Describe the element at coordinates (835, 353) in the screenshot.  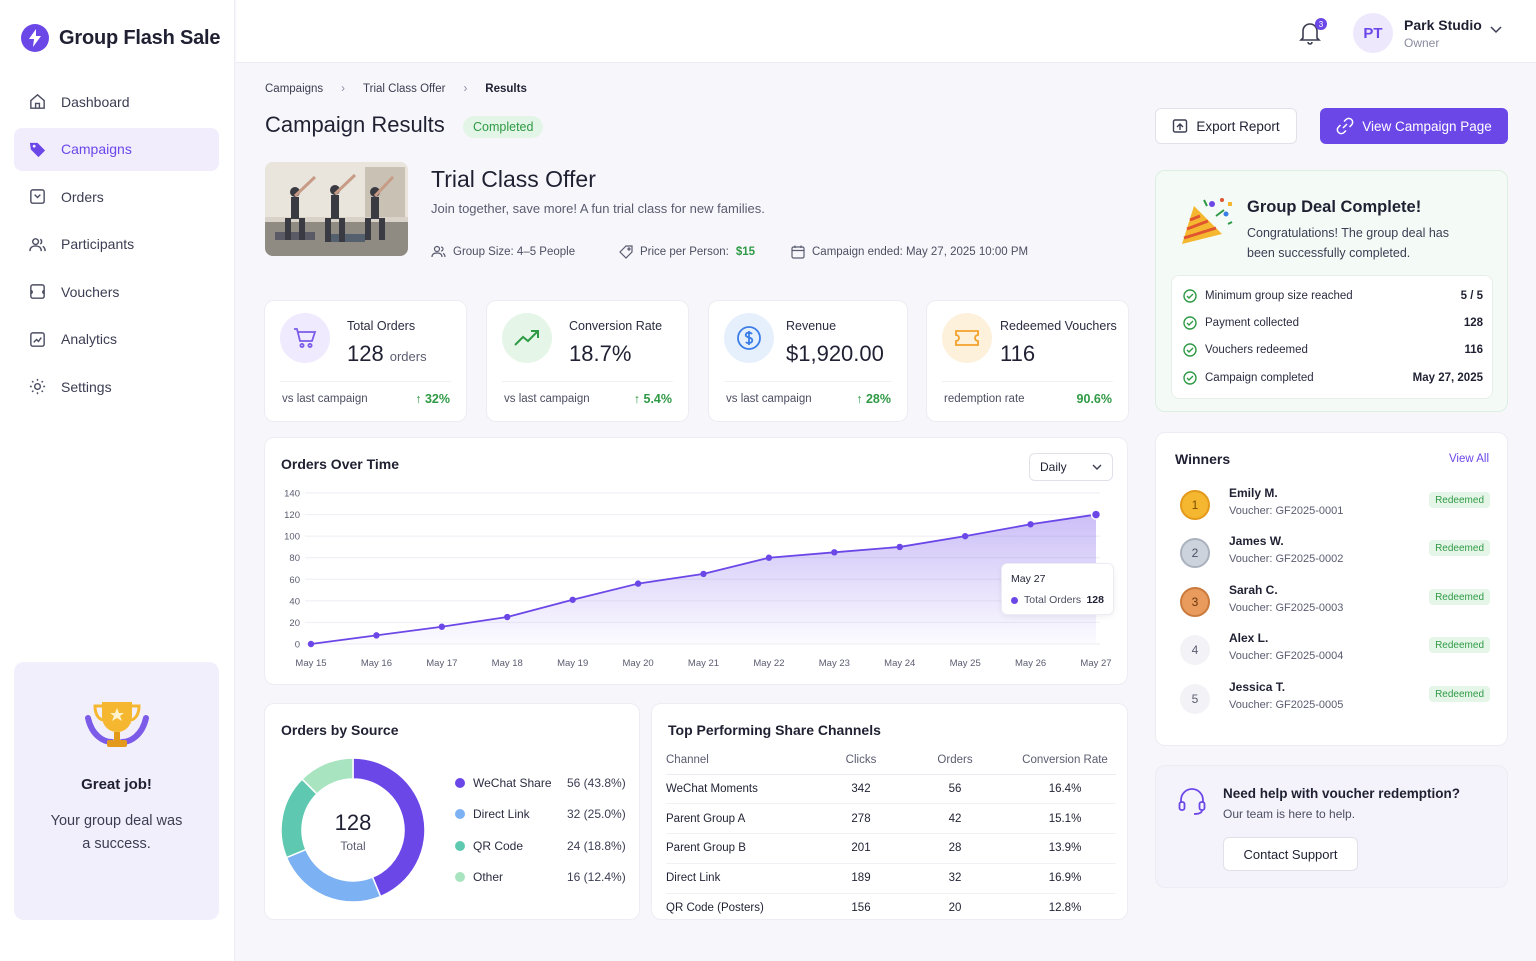
I see `stat-value: $1,920.00` at that location.